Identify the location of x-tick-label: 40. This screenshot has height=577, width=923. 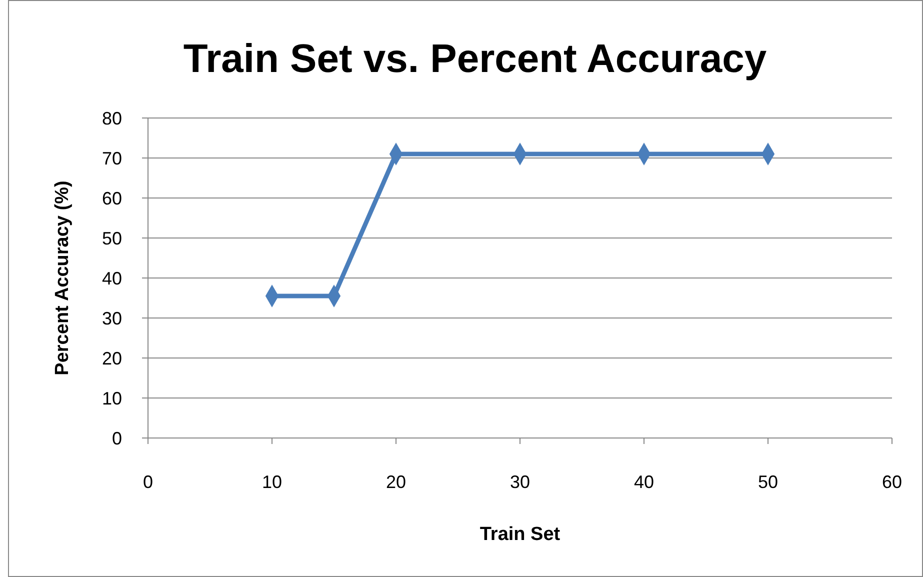
(644, 482).